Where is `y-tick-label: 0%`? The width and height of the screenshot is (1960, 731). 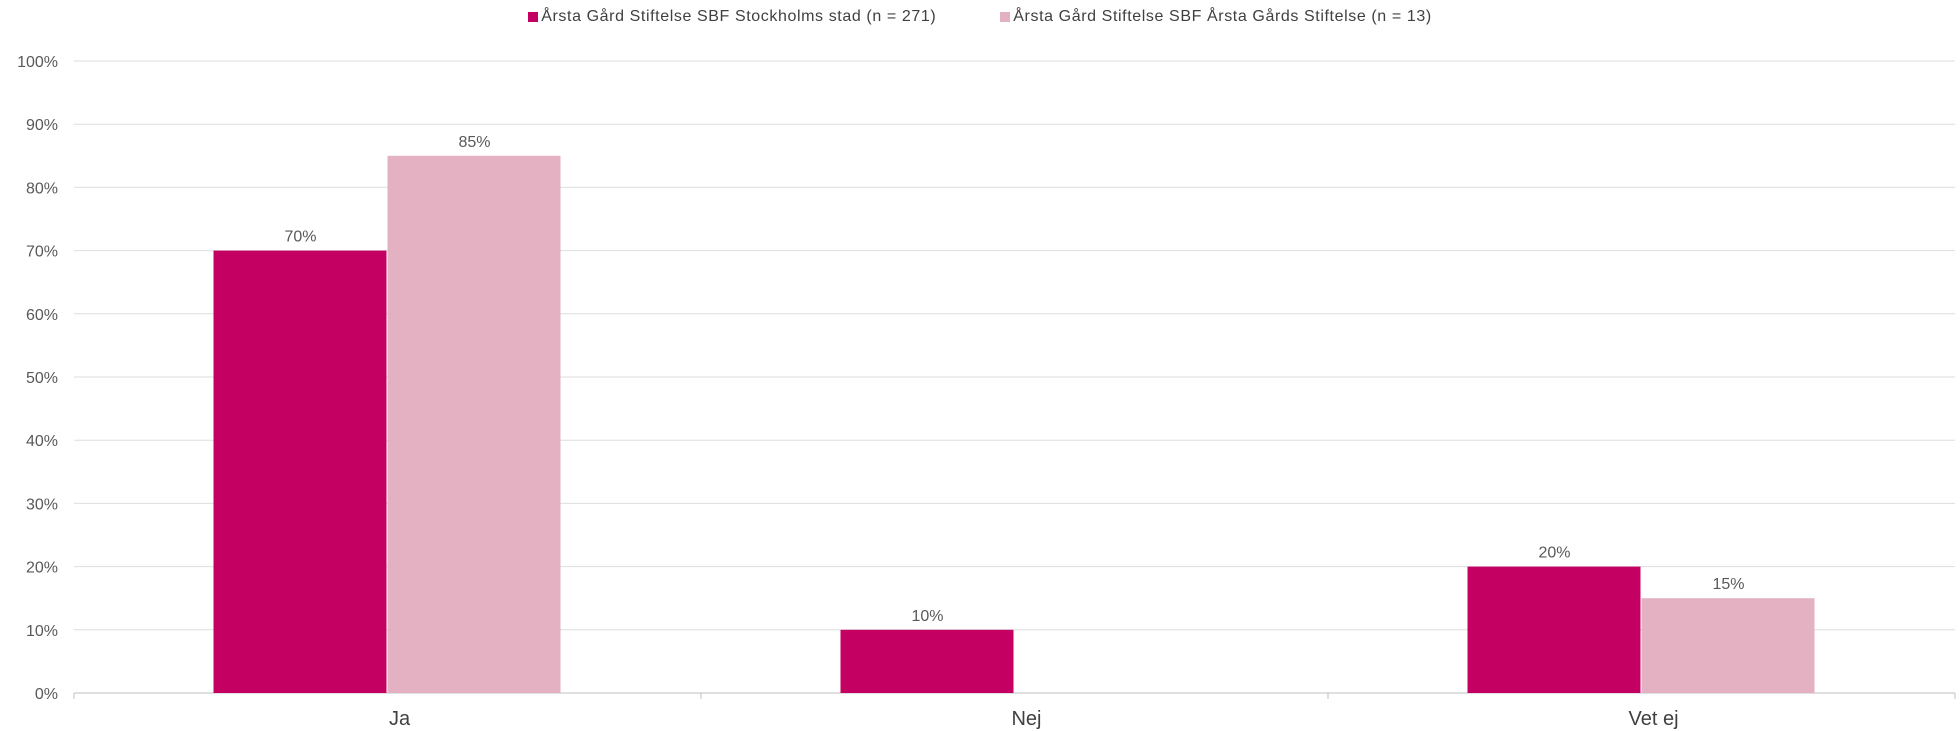
y-tick-label: 0% is located at coordinates (46, 694).